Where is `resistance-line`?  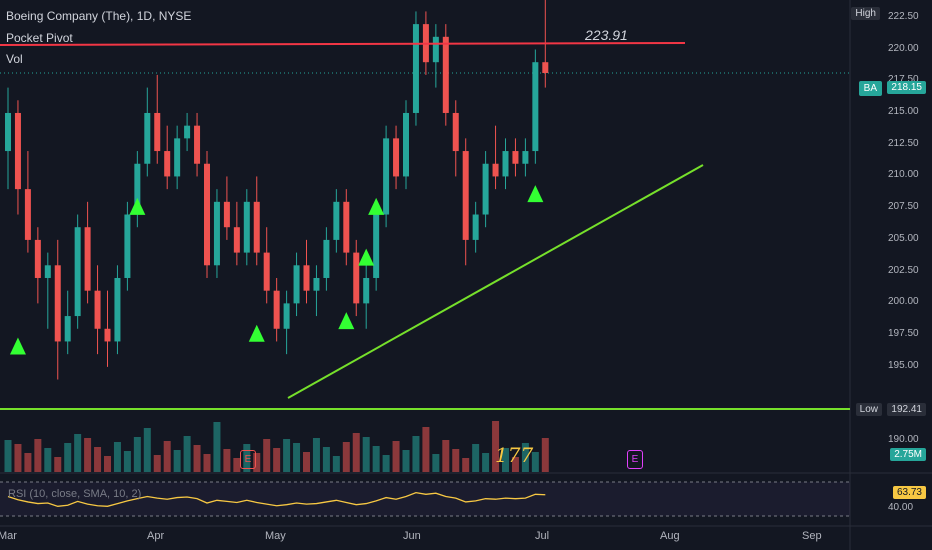 resistance-line is located at coordinates (343, 44).